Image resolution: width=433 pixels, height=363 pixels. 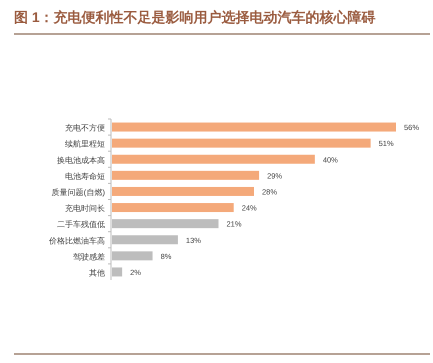 What do you see at coordinates (81, 225) in the screenshot?
I see `y-tick-label: 二手车残值低` at bounding box center [81, 225].